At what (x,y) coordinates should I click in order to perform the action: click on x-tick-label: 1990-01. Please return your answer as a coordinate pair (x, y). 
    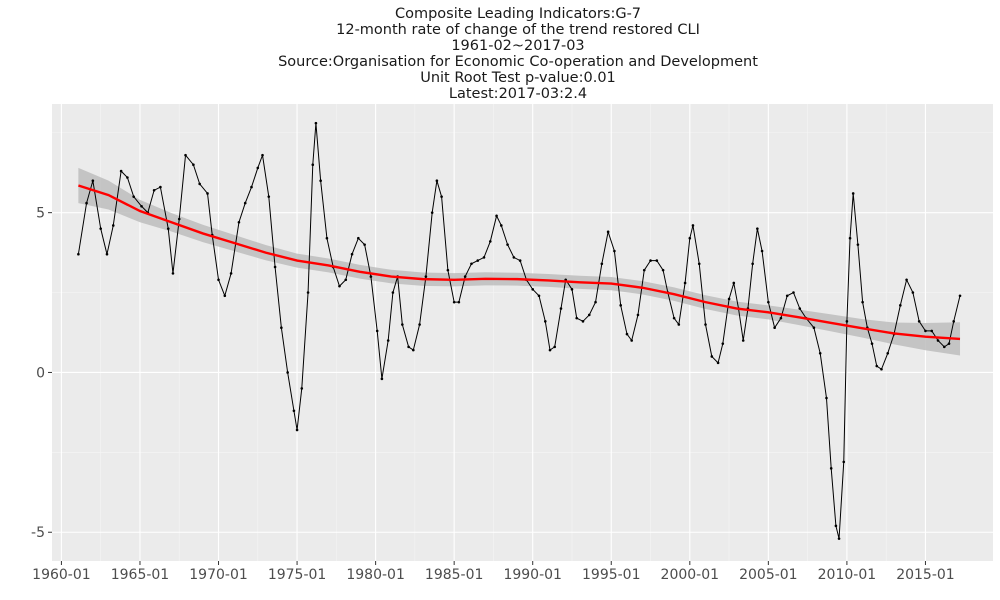
    Looking at the image, I should click on (532, 575).